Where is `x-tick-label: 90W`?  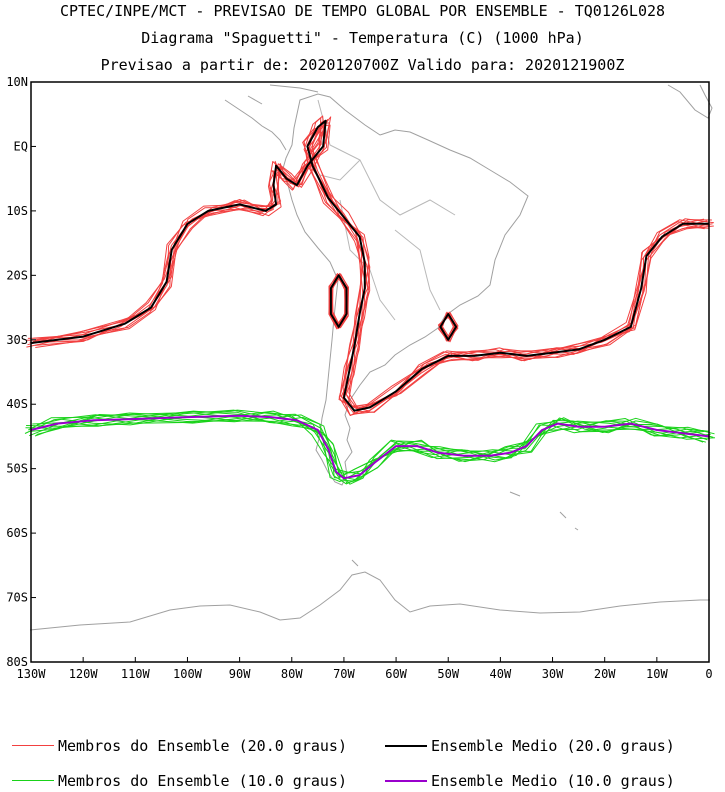 x-tick-label: 90W is located at coordinates (240, 674).